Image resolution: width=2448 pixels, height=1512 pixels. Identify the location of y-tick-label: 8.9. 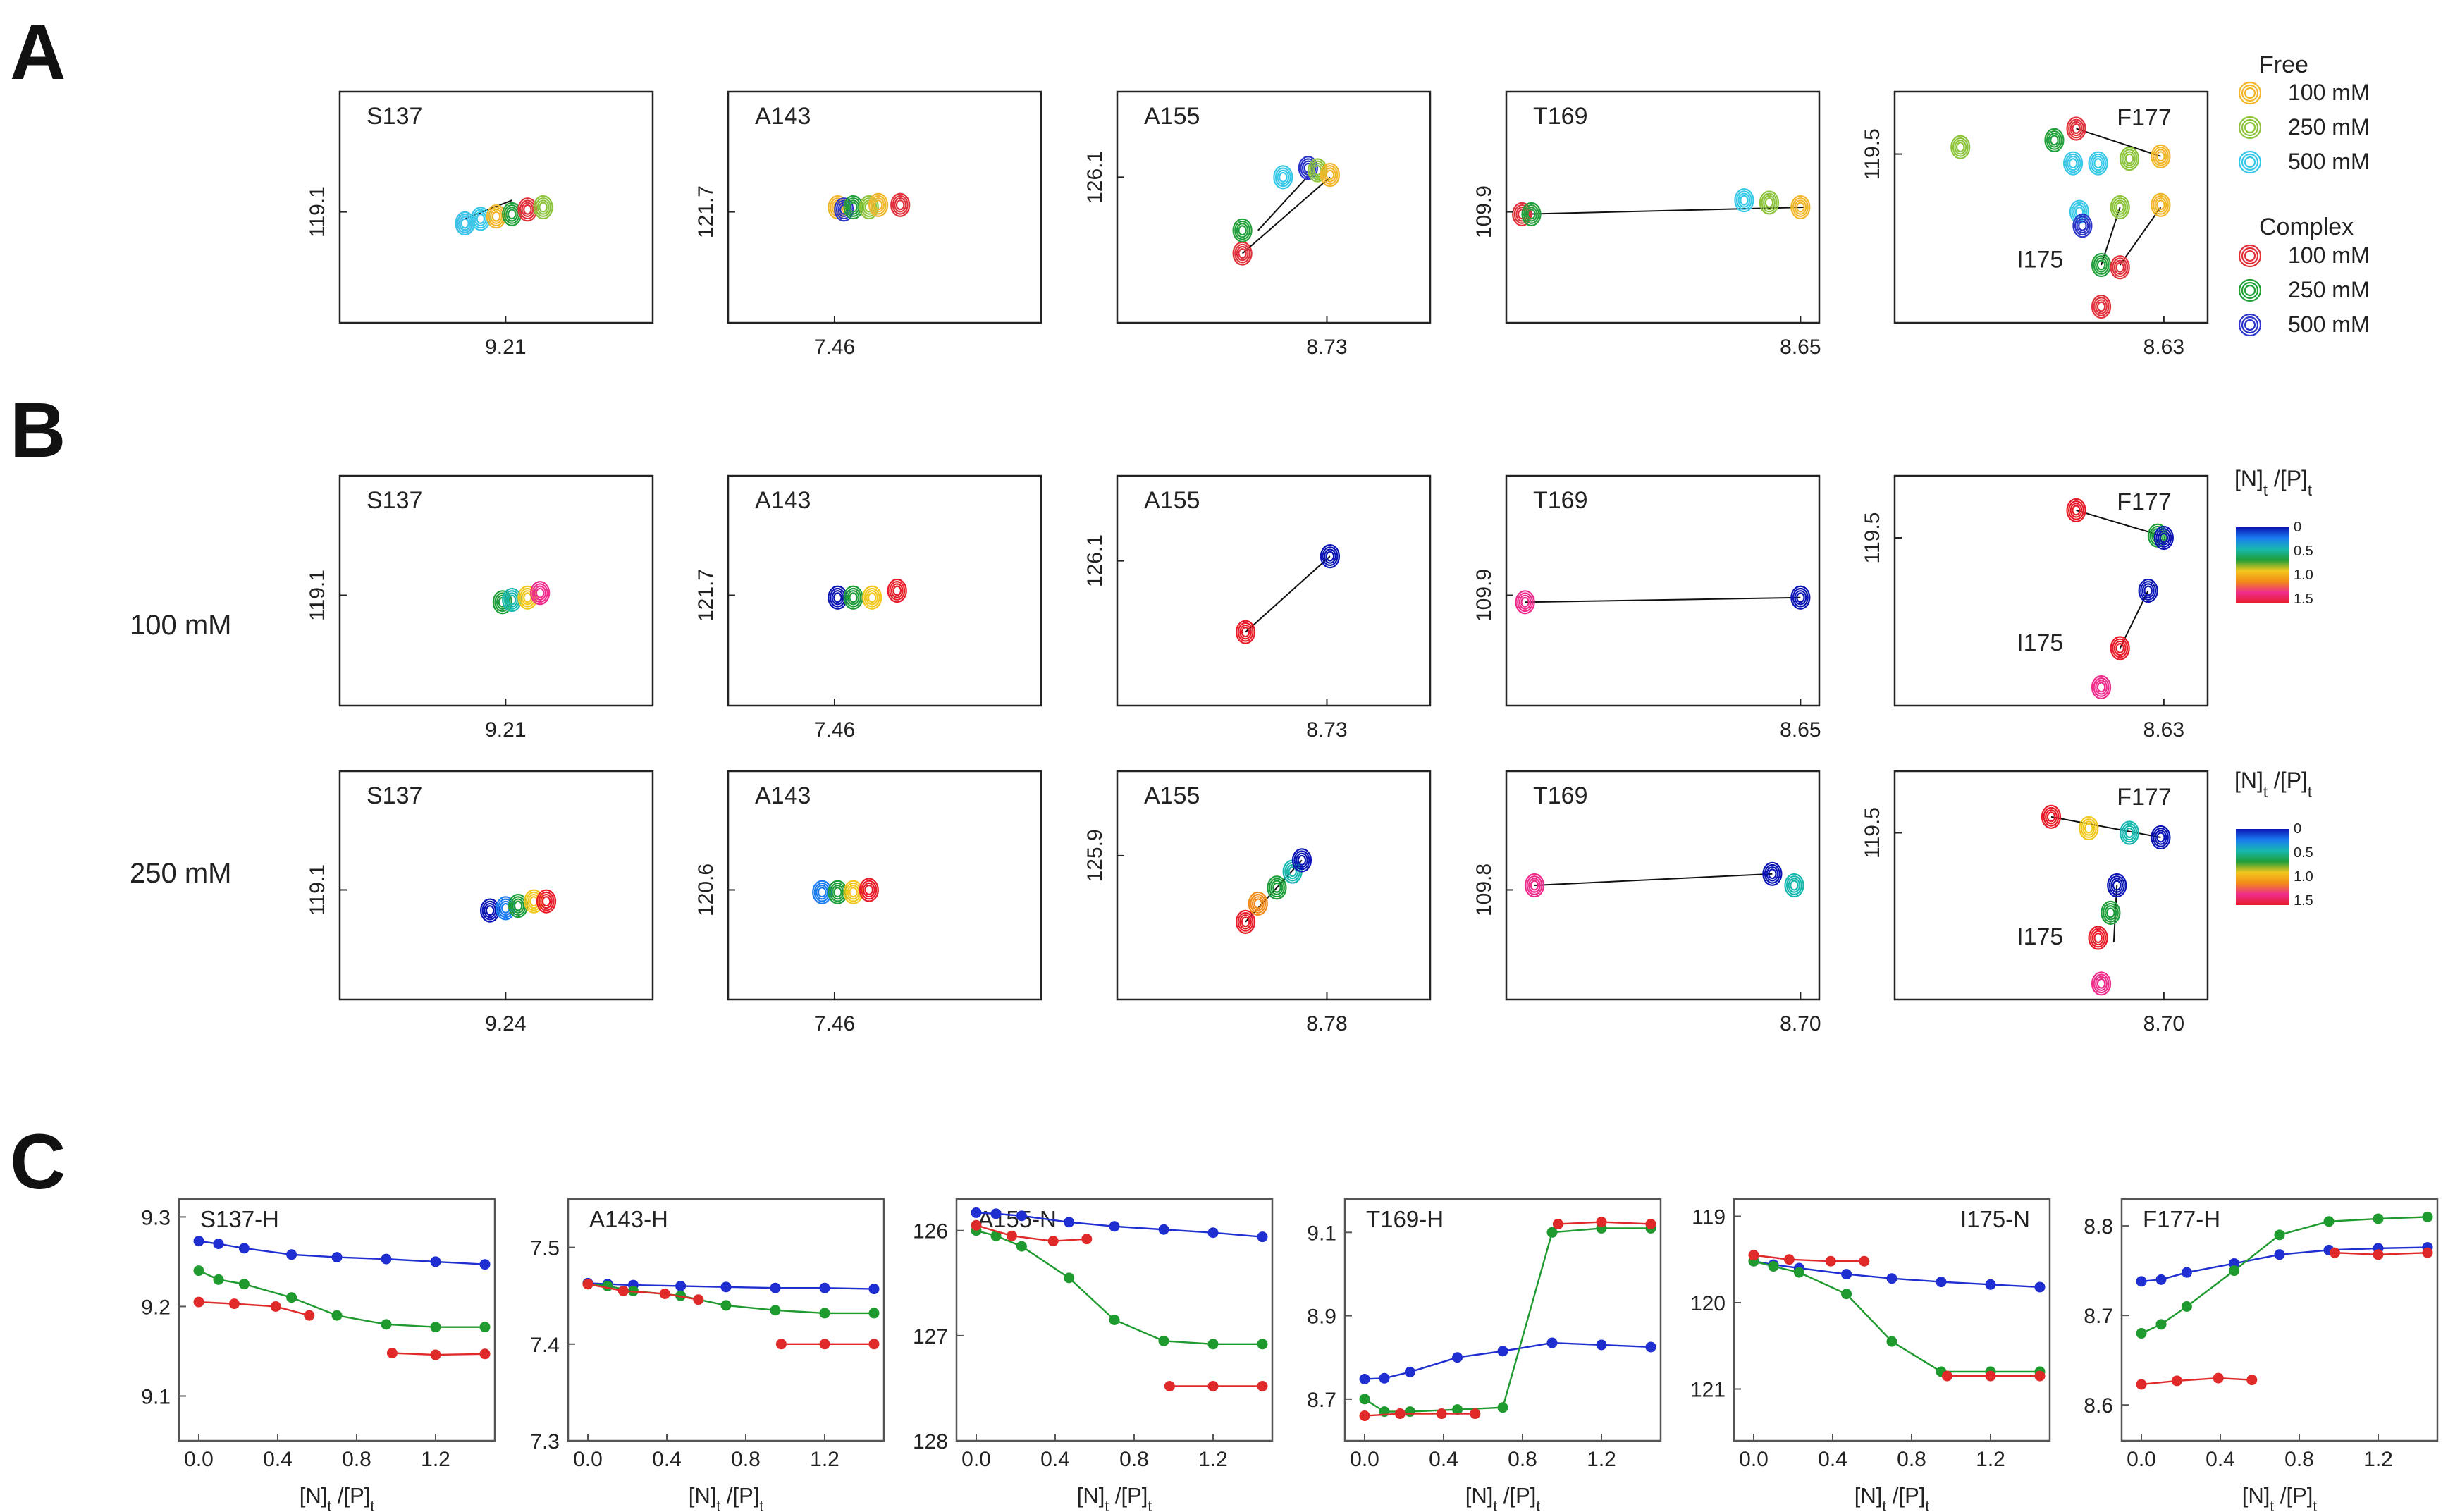
(1321, 1317).